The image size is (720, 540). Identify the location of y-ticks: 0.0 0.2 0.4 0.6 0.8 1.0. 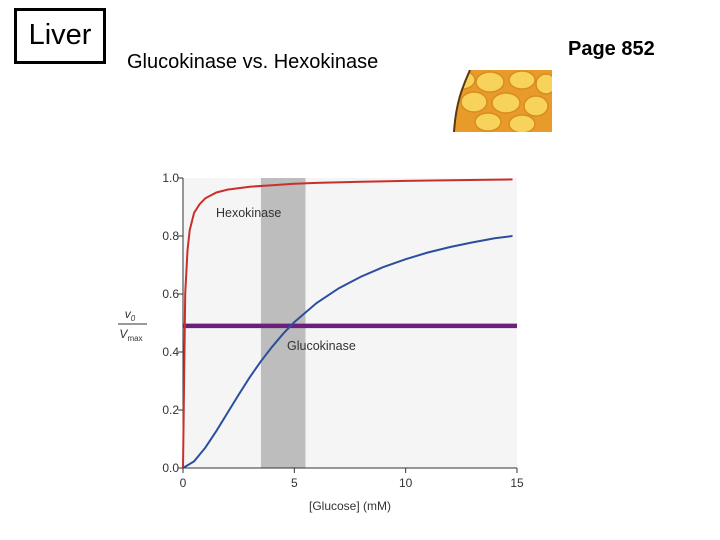
(172, 323).